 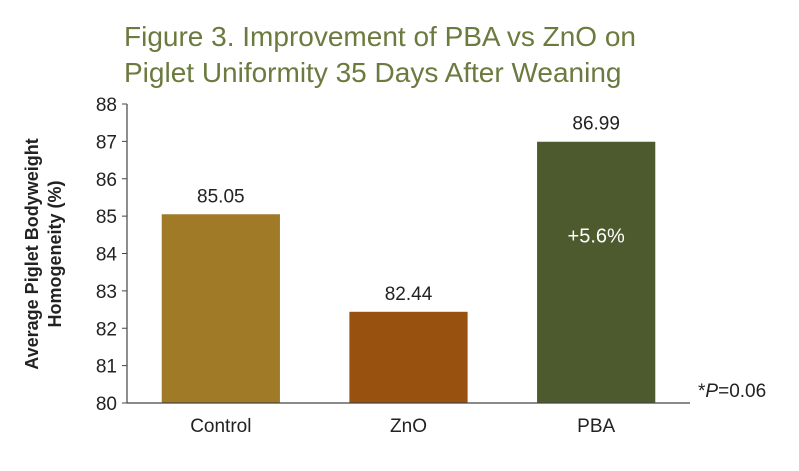 I want to click on y-axis-ticks: 80 81 82 83 84 85 86 87 88, so click(x=111, y=255).